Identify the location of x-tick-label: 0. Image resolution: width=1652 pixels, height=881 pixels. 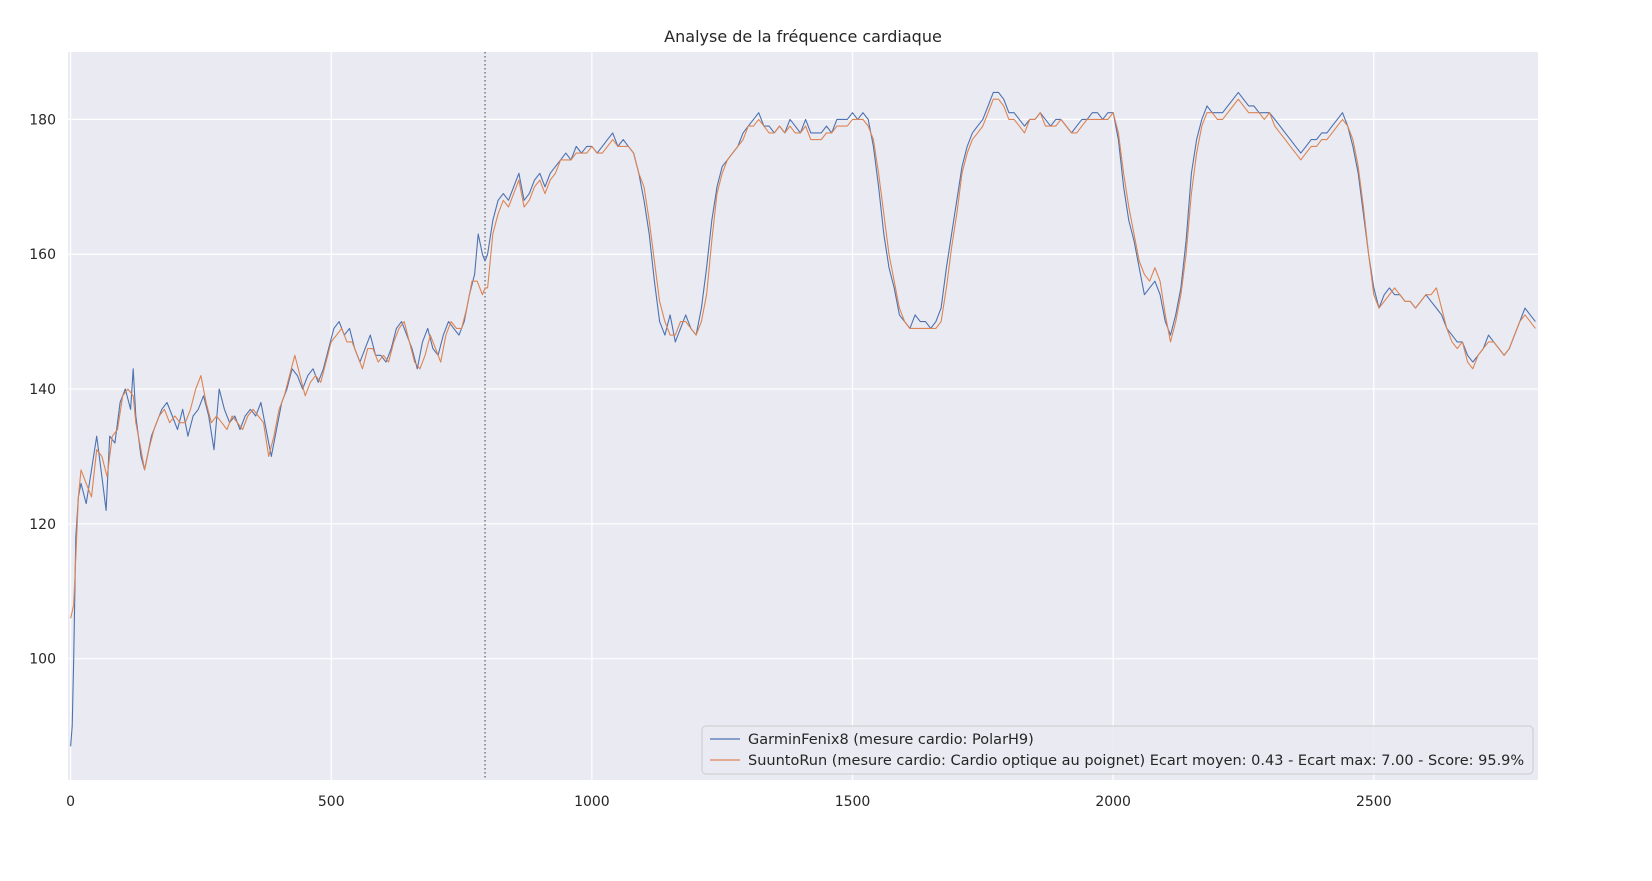
(70, 802).